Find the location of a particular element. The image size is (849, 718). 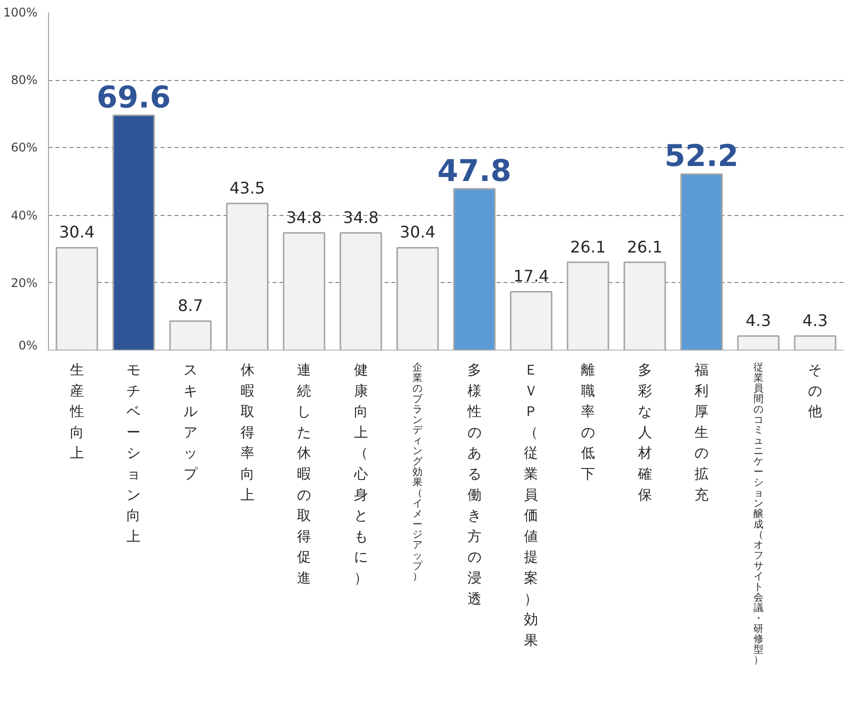

data-label: 8.7 is located at coordinates (191, 306).